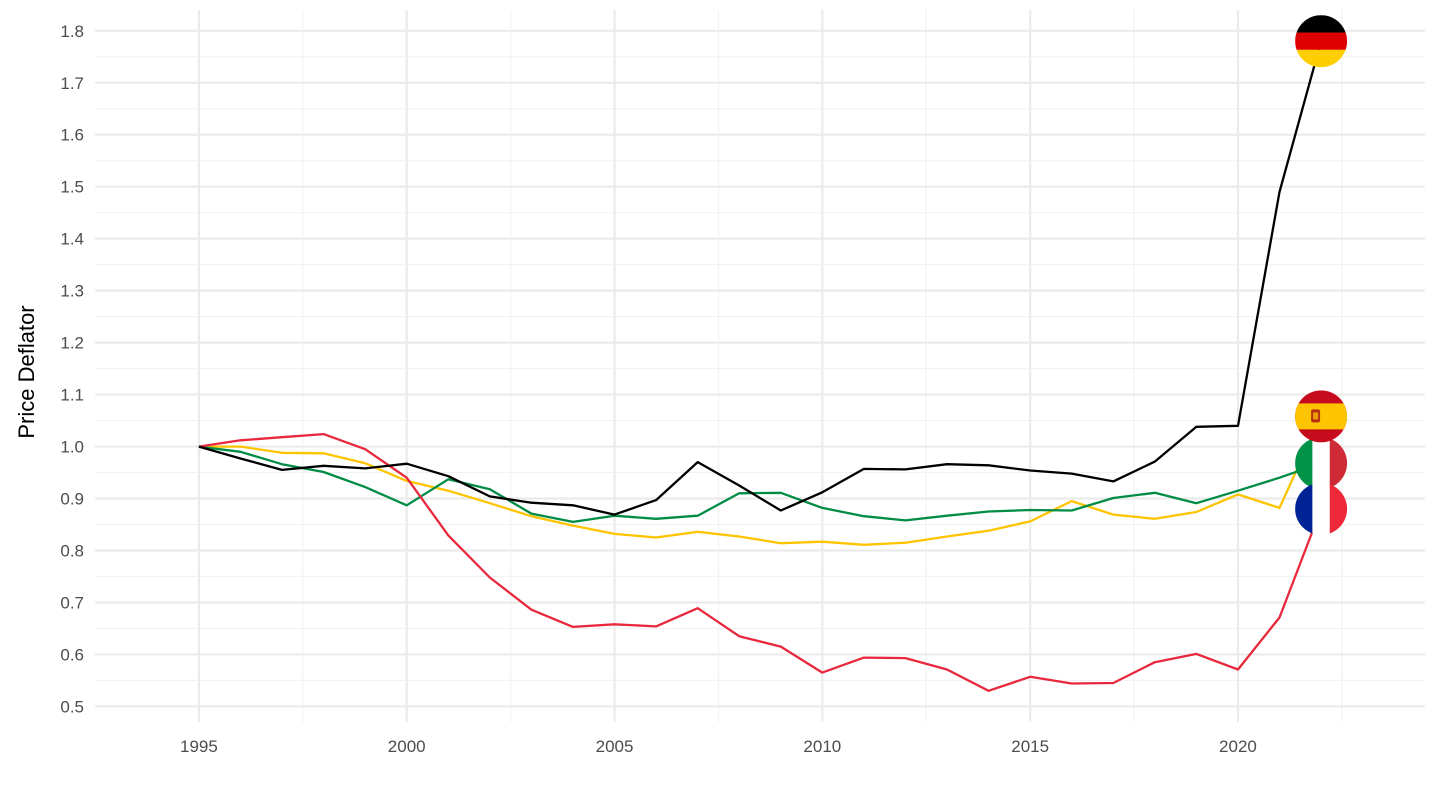  Describe the element at coordinates (1321, 463) in the screenshot. I see `italy-flag-icon` at that location.